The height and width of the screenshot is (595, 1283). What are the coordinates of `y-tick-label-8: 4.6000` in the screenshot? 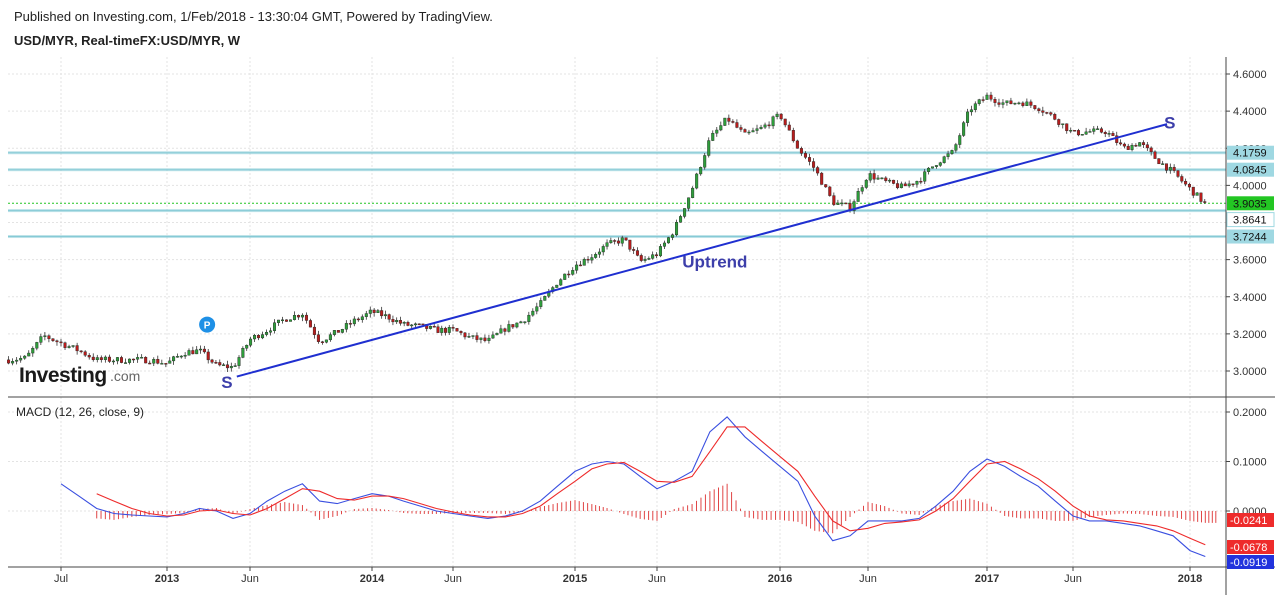 It's located at (1250, 75).